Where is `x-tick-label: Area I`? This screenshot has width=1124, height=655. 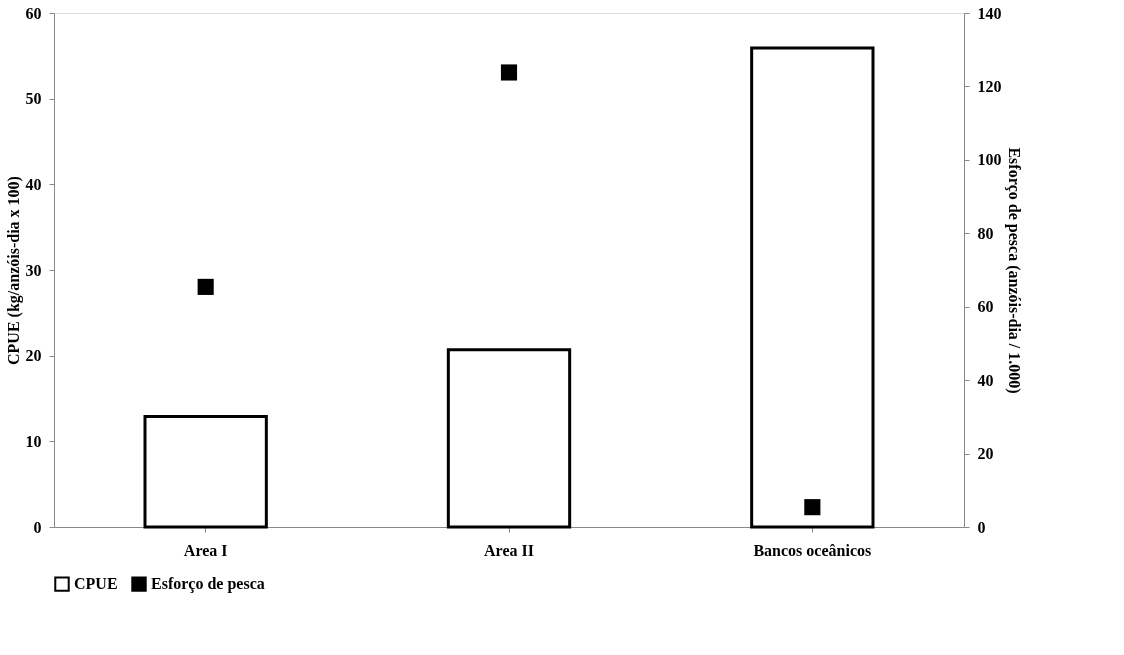
x-tick-label: Area I is located at coordinates (205, 550).